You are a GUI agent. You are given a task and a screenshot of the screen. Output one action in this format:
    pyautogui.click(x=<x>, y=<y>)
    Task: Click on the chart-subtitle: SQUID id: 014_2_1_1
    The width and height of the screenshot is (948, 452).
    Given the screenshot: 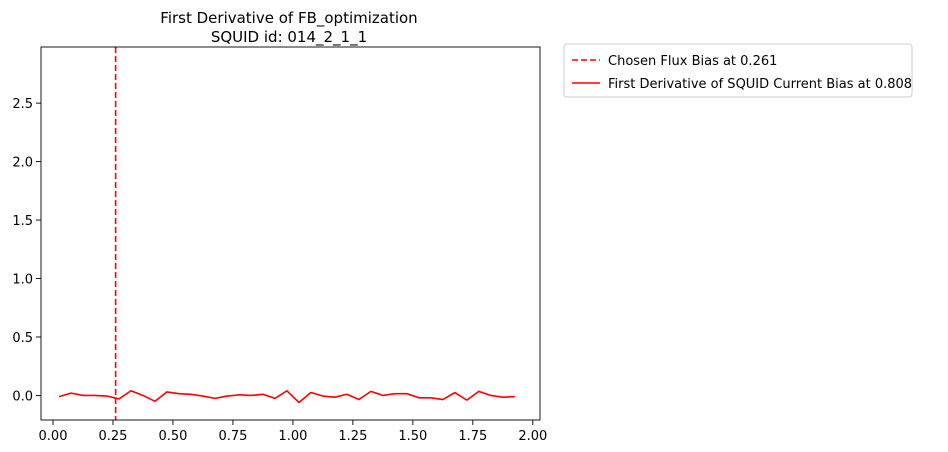 What is the action you would take?
    pyautogui.click(x=289, y=37)
    